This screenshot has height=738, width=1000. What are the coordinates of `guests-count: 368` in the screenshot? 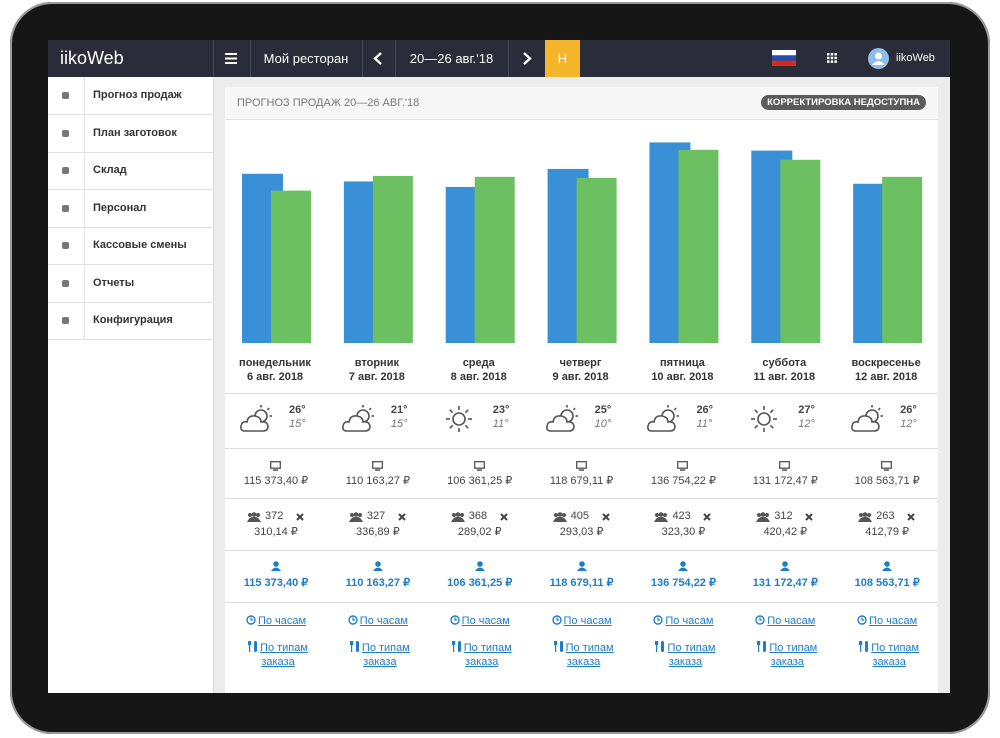 It's located at (478, 516).